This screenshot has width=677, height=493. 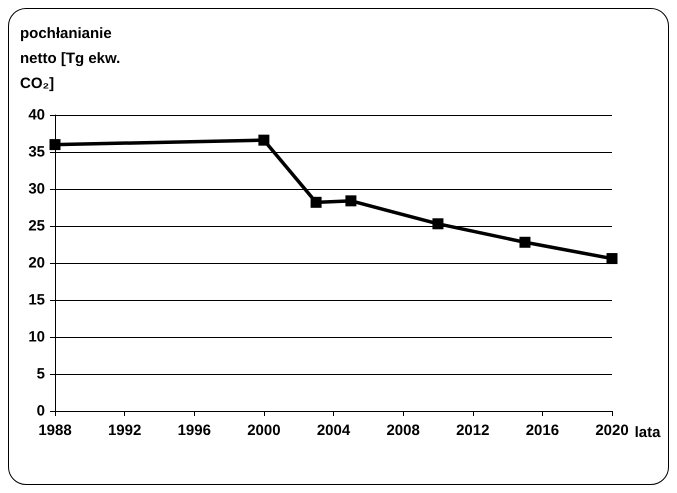 I want to click on x-tick-label: 2020, so click(x=612, y=430).